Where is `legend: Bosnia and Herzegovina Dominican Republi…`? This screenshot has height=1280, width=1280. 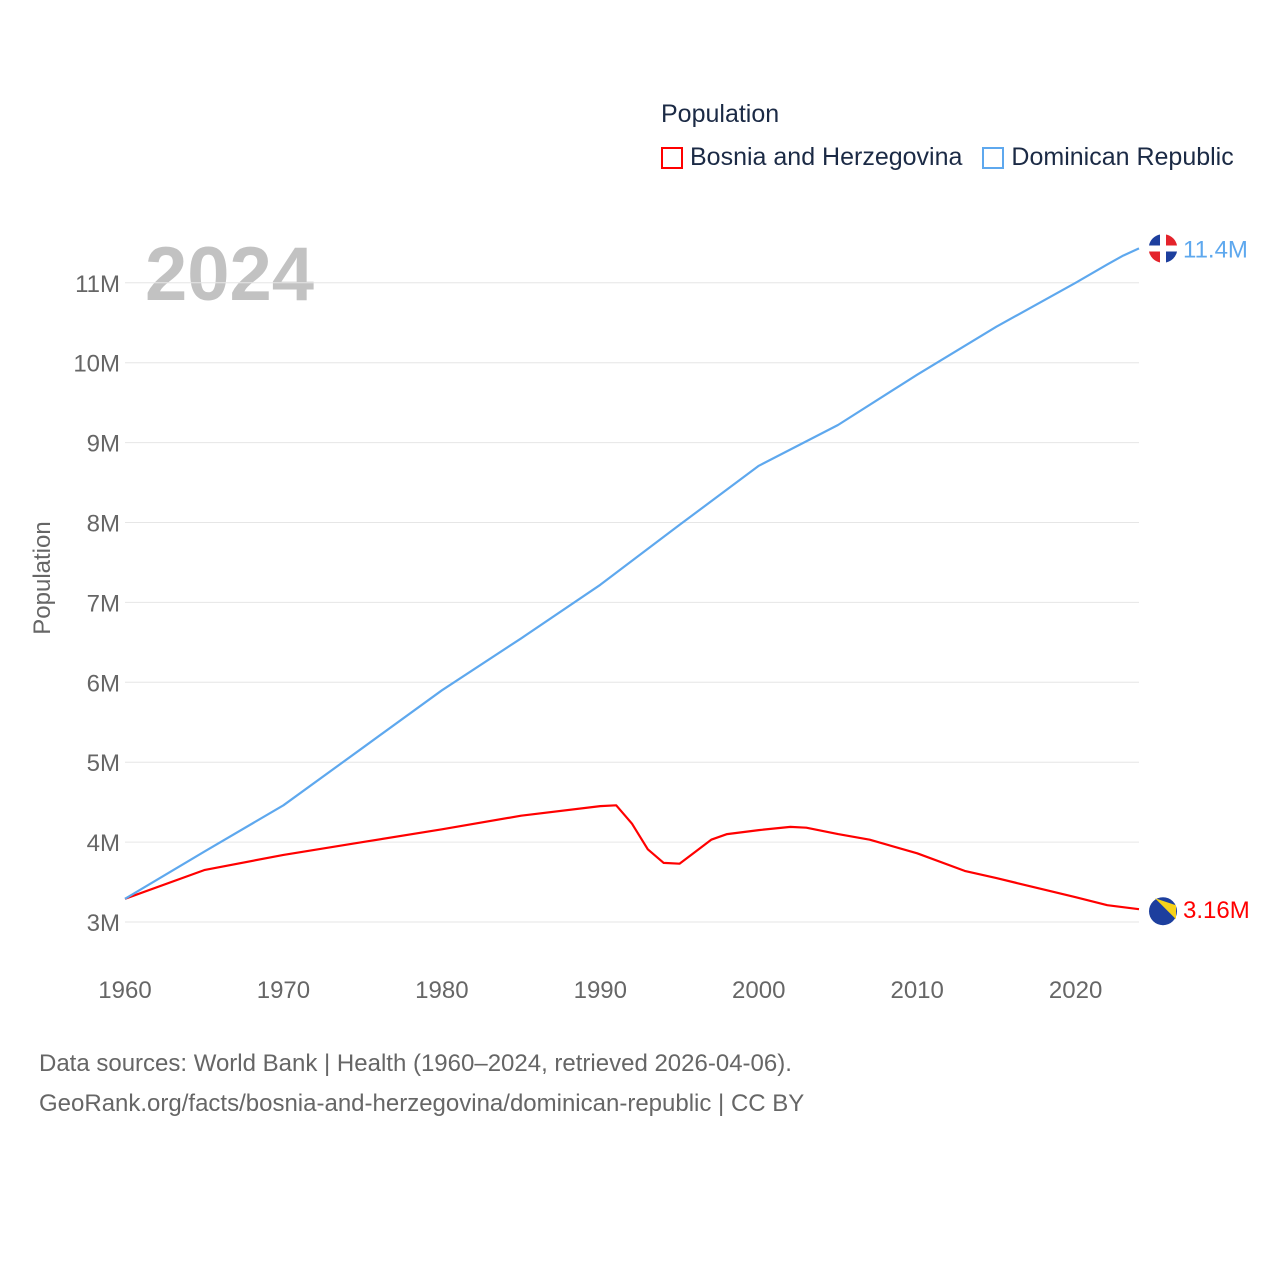
legend: Bosnia and Herzegovina Dominican Republi… is located at coordinates (947, 157).